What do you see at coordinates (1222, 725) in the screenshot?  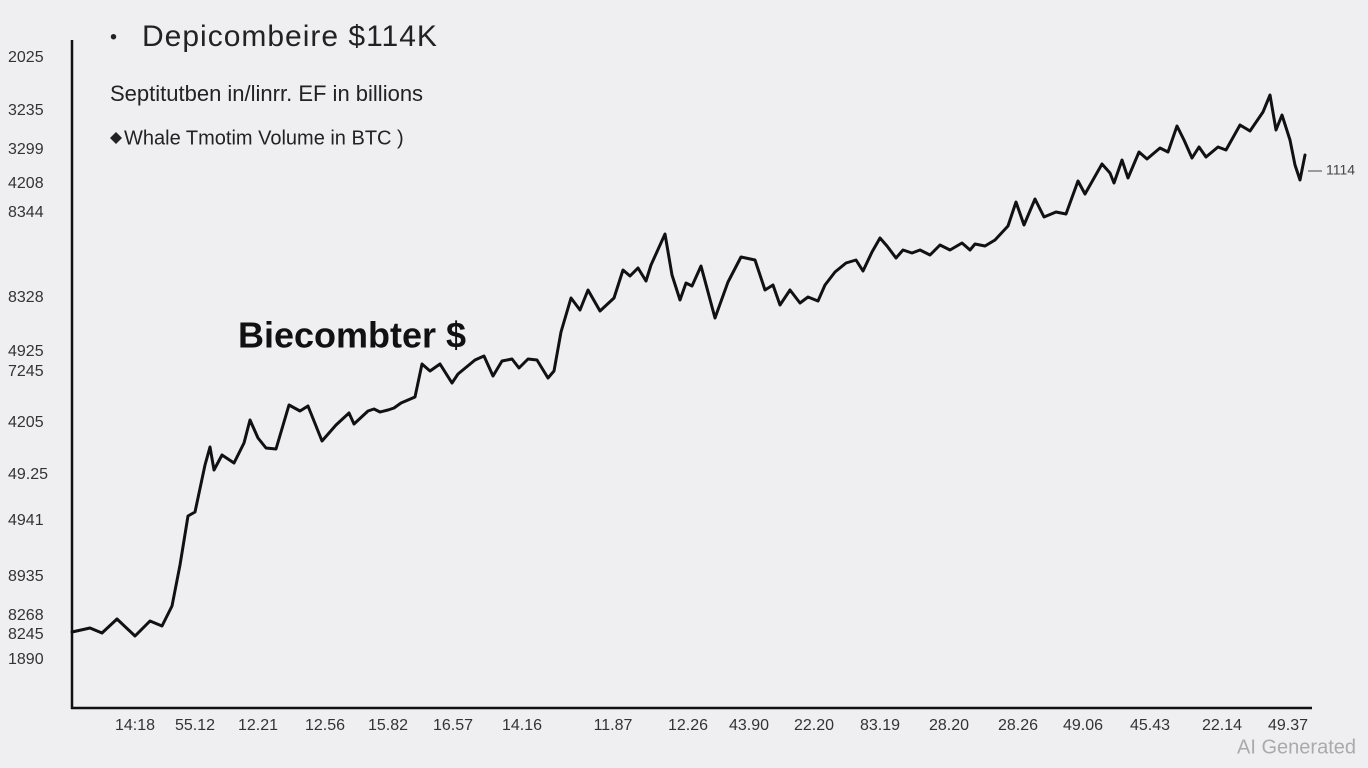 I see `x-tick-label: 22.14` at bounding box center [1222, 725].